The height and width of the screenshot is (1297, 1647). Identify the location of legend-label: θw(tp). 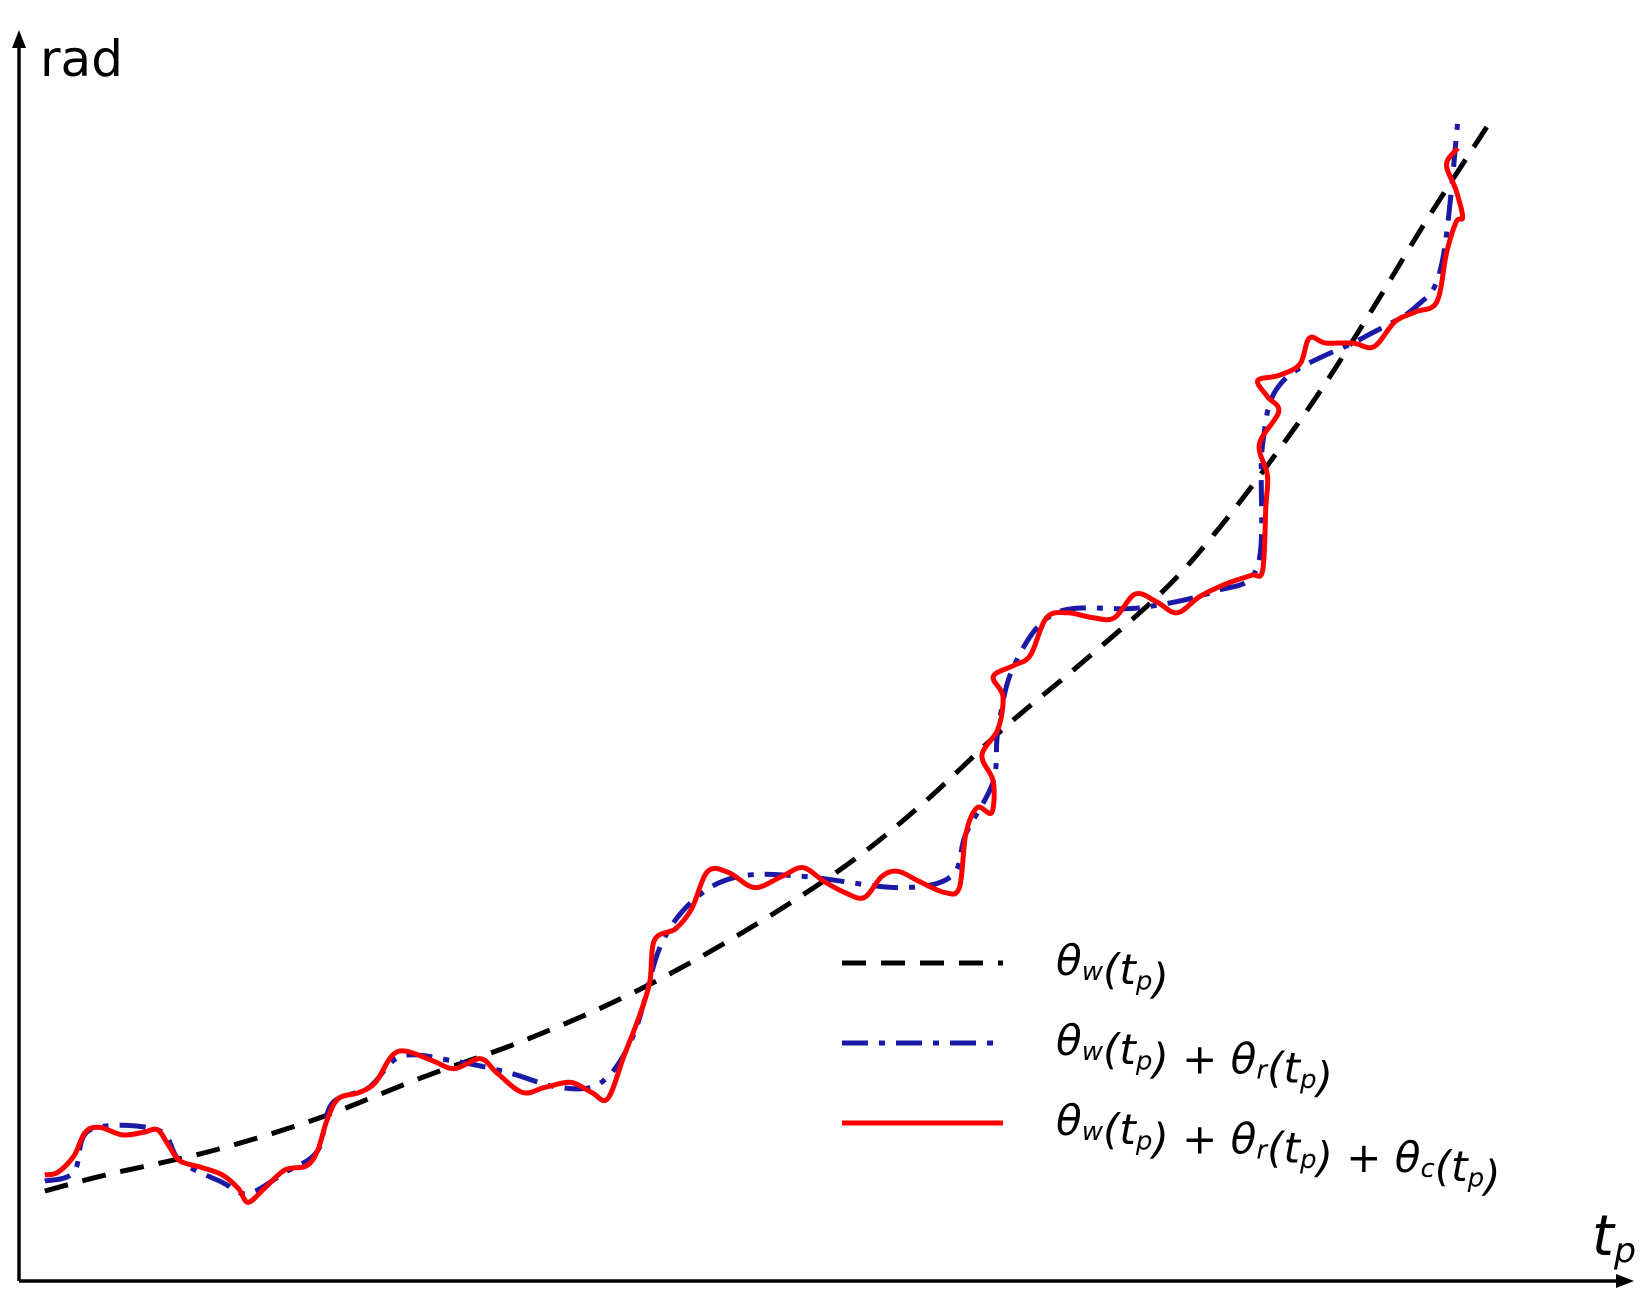
(1112, 969).